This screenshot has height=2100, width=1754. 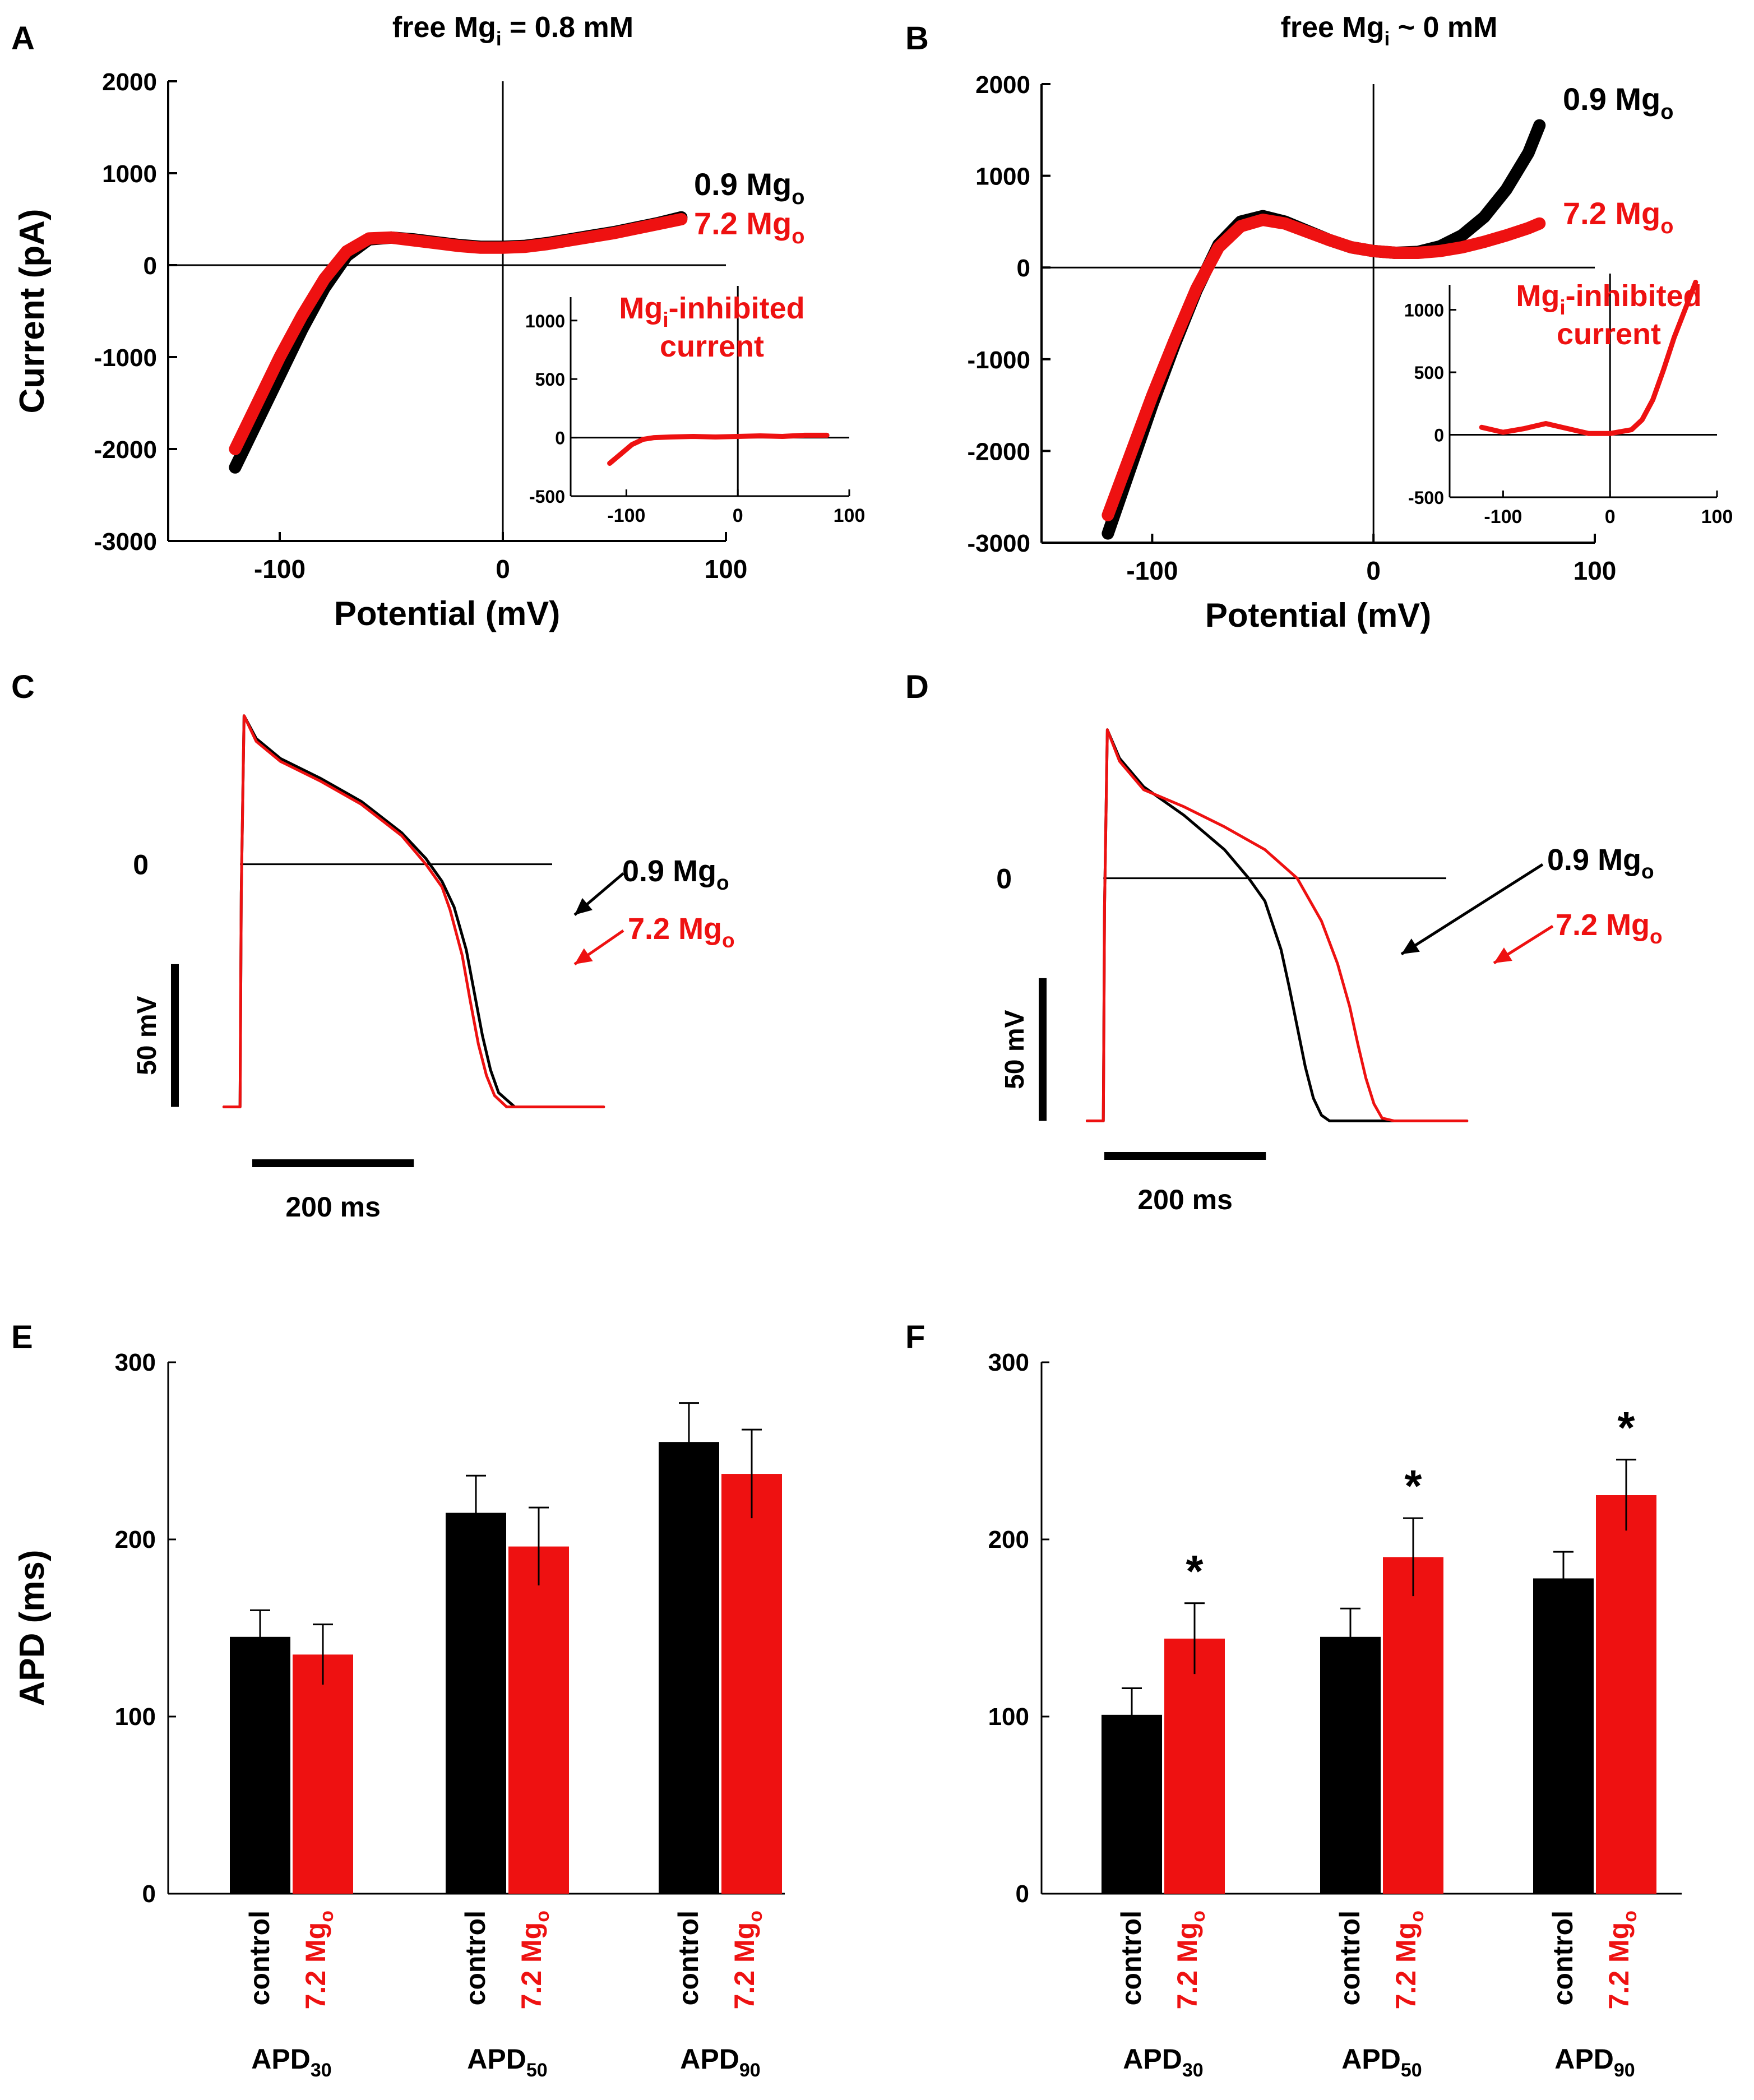 What do you see at coordinates (129, 174) in the screenshot?
I see `y-tick-label-A: 1000` at bounding box center [129, 174].